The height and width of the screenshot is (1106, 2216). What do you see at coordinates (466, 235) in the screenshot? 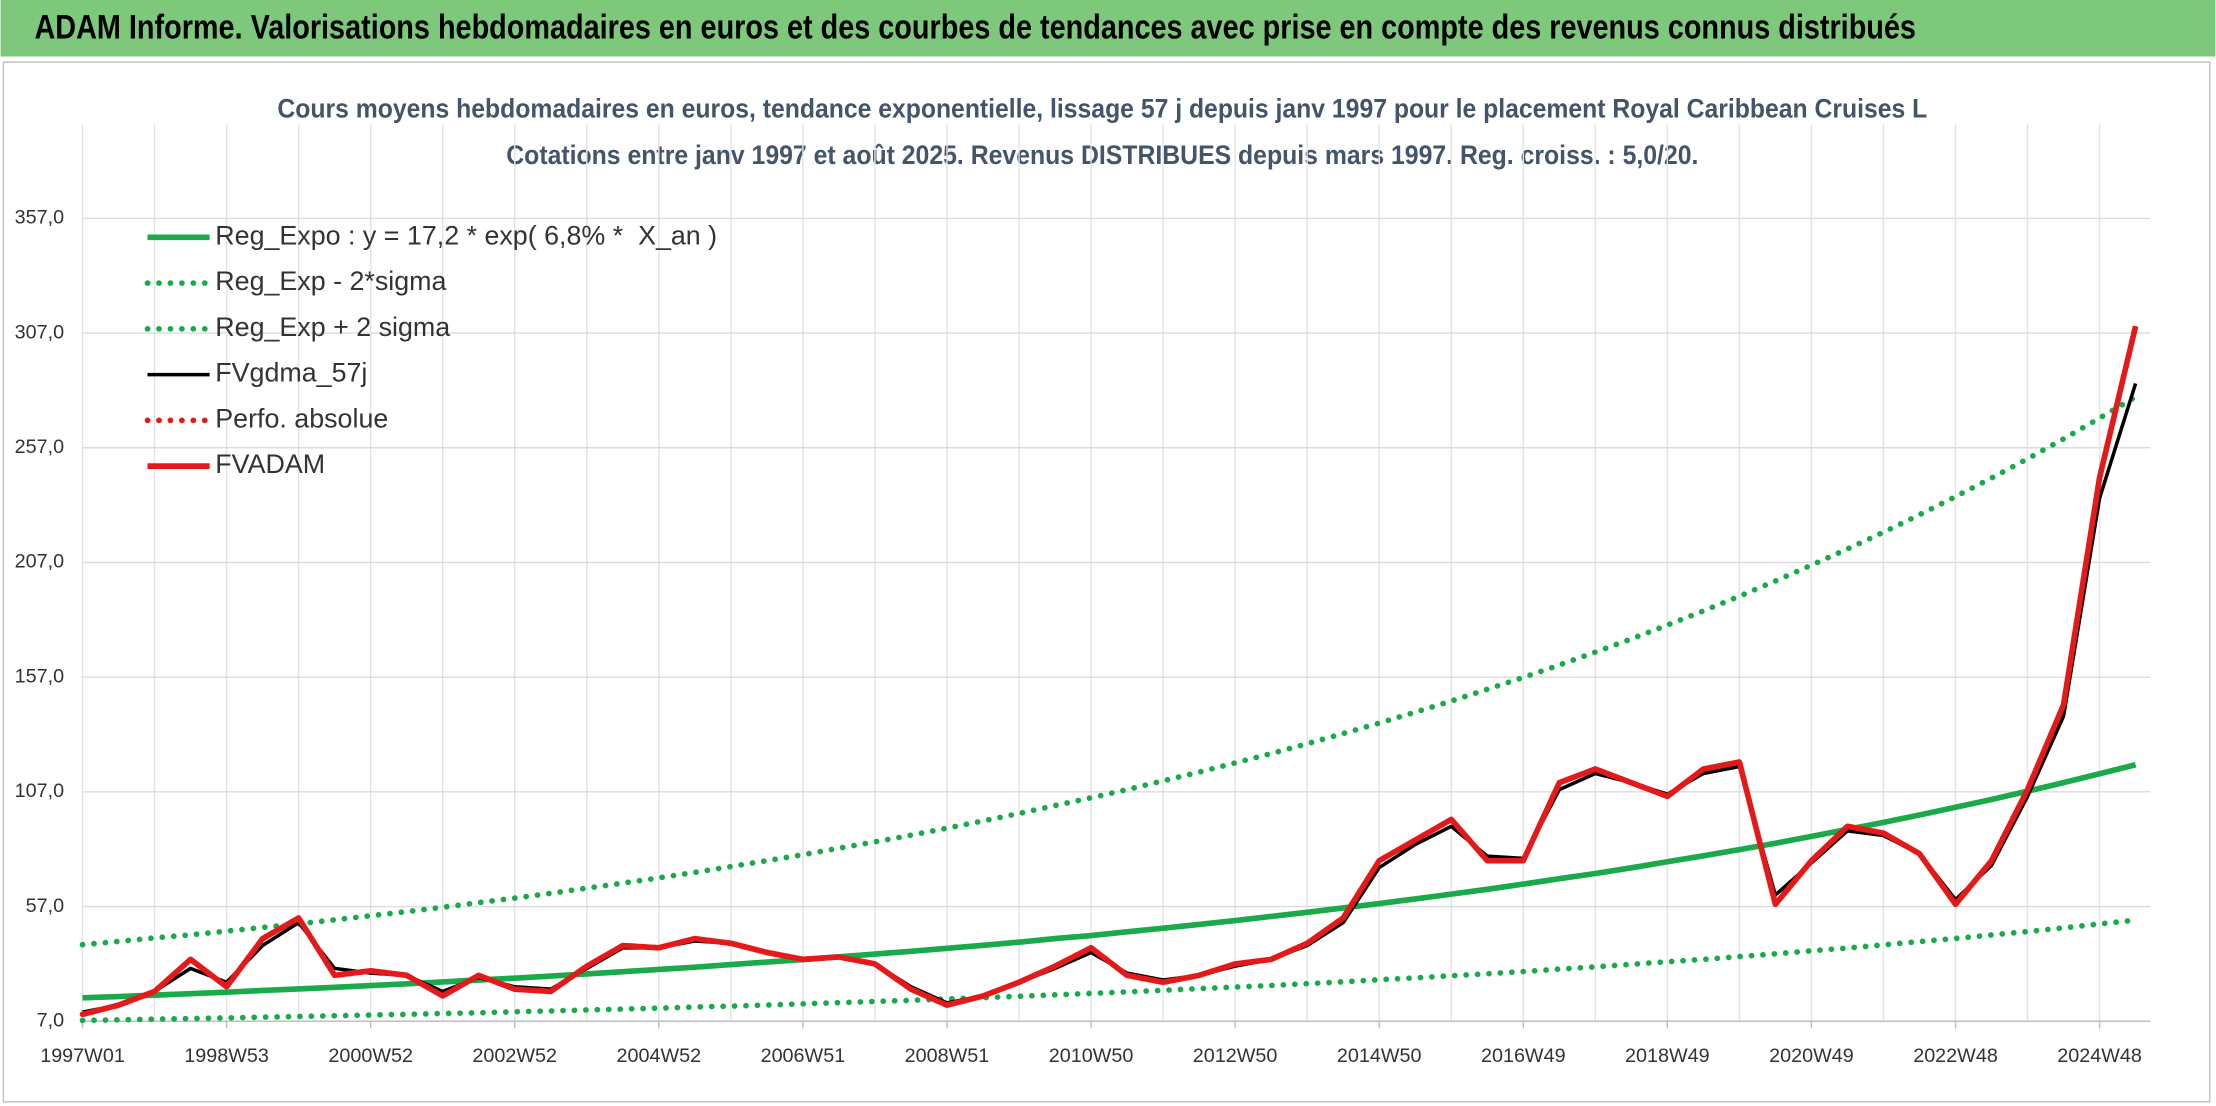
I see `legend-label: Reg_Expo : y = 17,2 * exp( 6,8% * X_an )` at bounding box center [466, 235].